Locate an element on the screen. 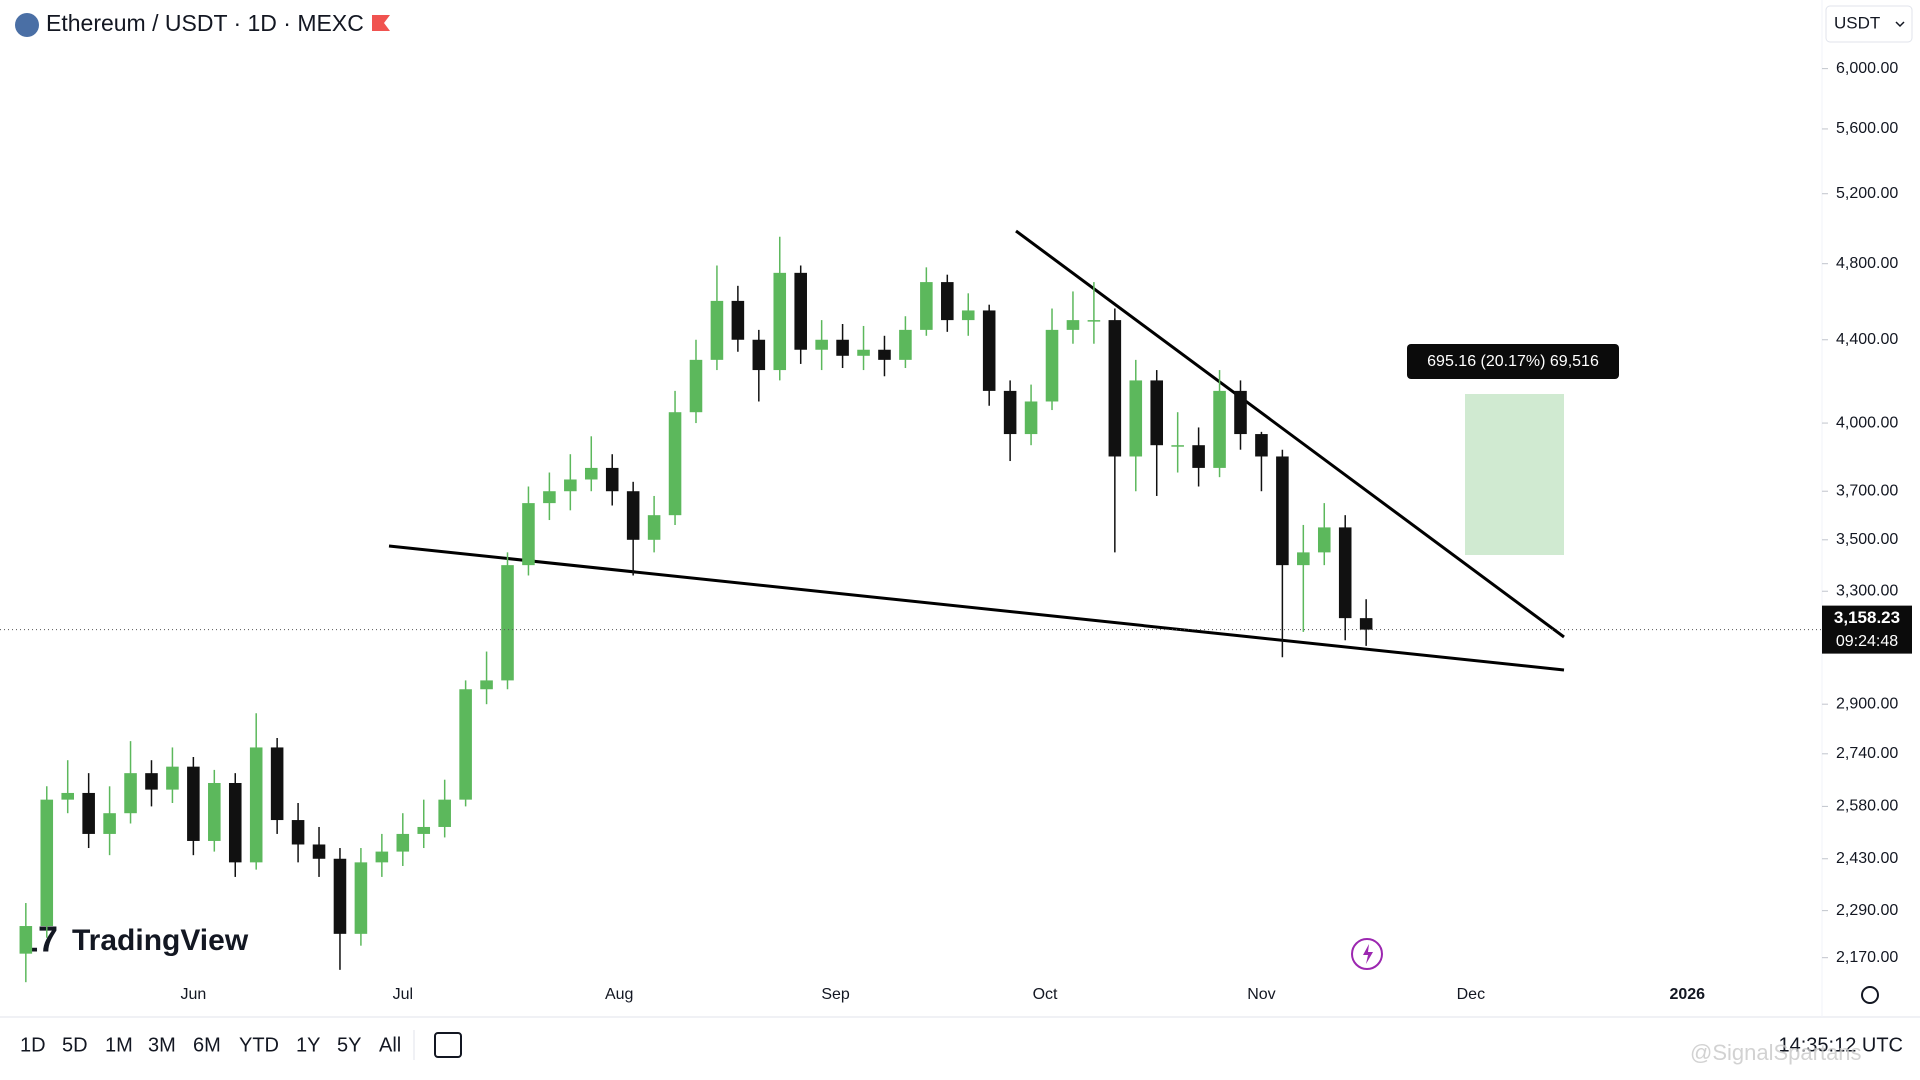  x-tick-label: Jun is located at coordinates (193, 994).